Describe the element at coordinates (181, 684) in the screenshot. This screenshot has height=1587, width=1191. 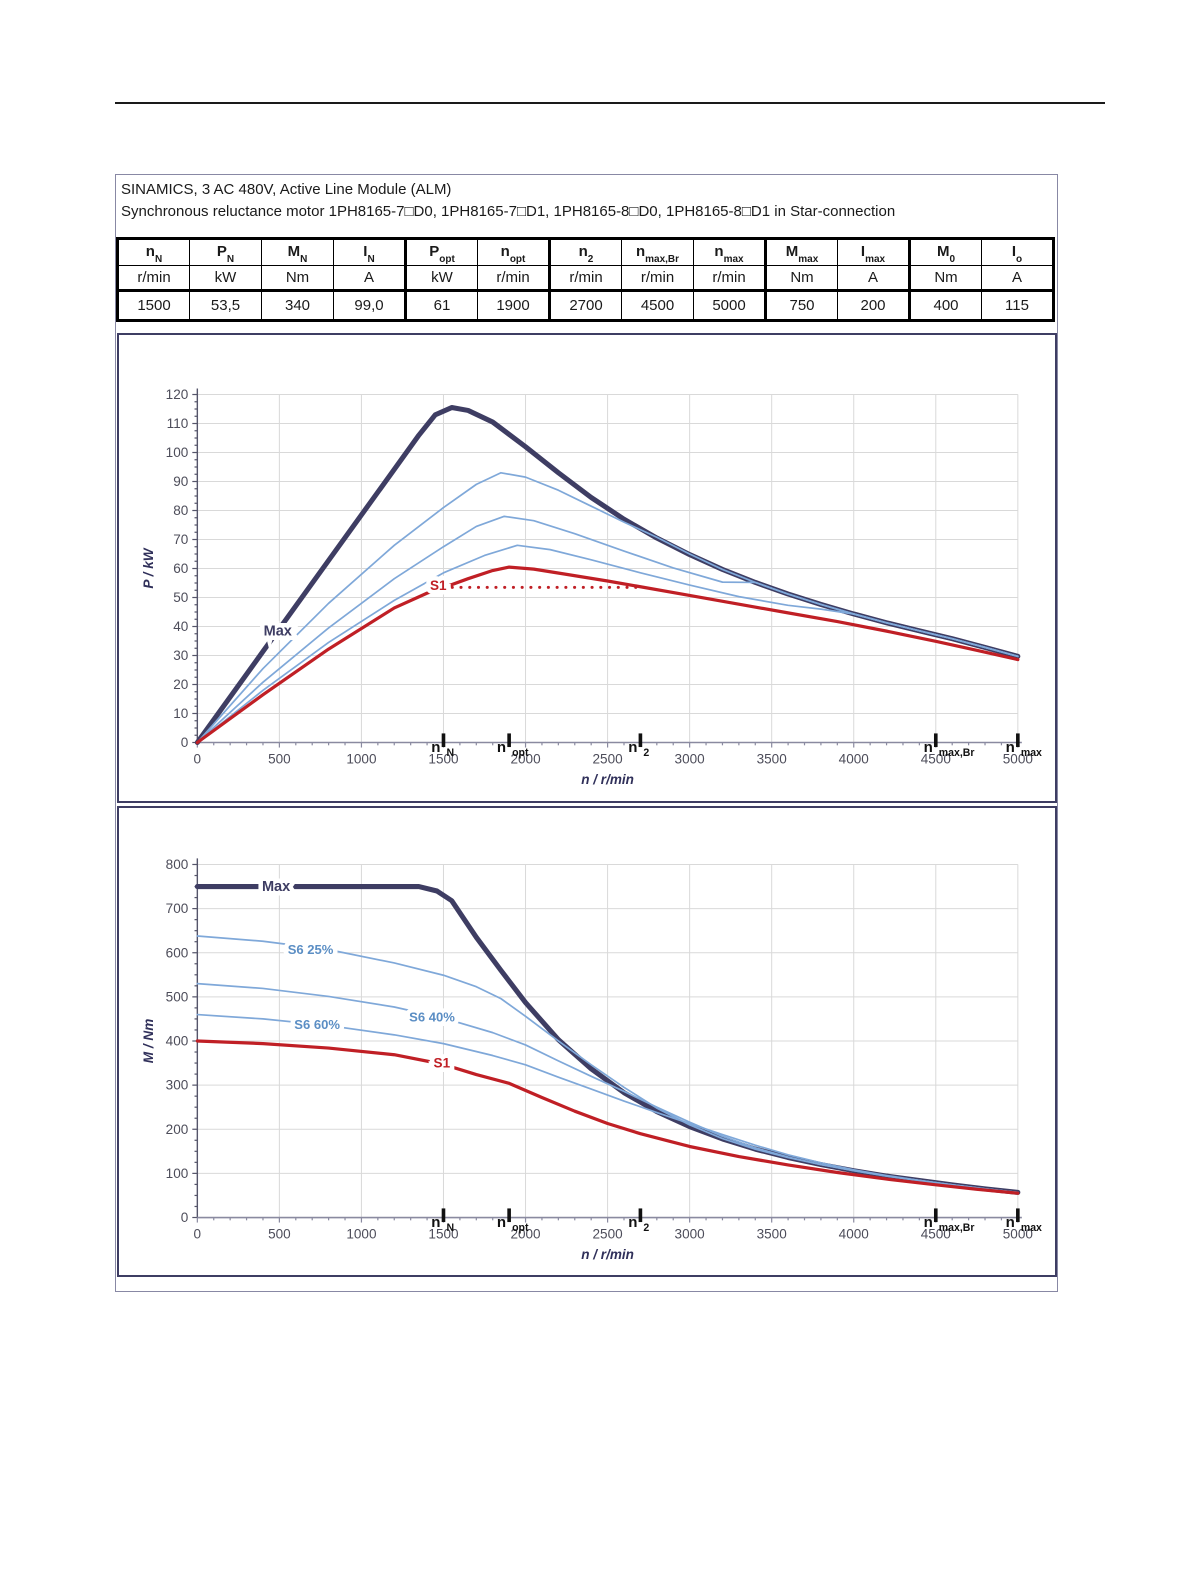
I see `y-tick-label: 20` at that location.